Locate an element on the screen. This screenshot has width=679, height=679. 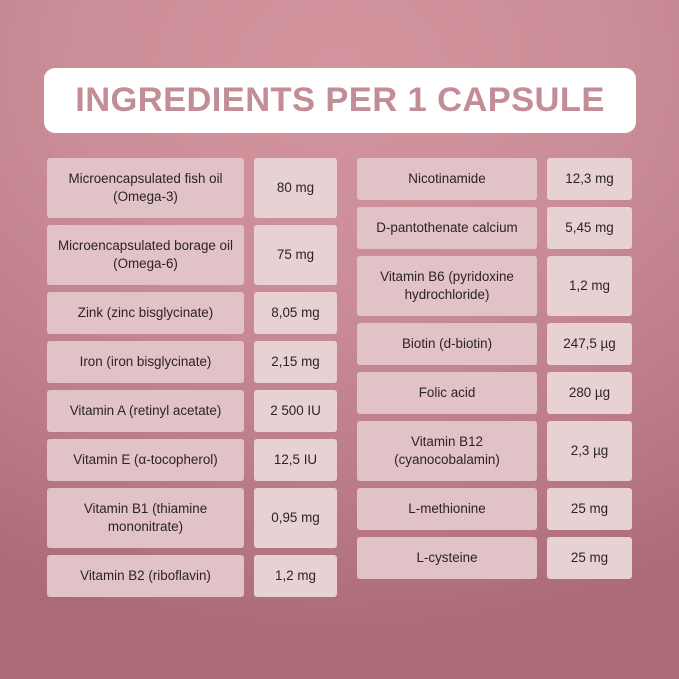
ingredient-amount: 2,15 mg is located at coordinates (295, 362).